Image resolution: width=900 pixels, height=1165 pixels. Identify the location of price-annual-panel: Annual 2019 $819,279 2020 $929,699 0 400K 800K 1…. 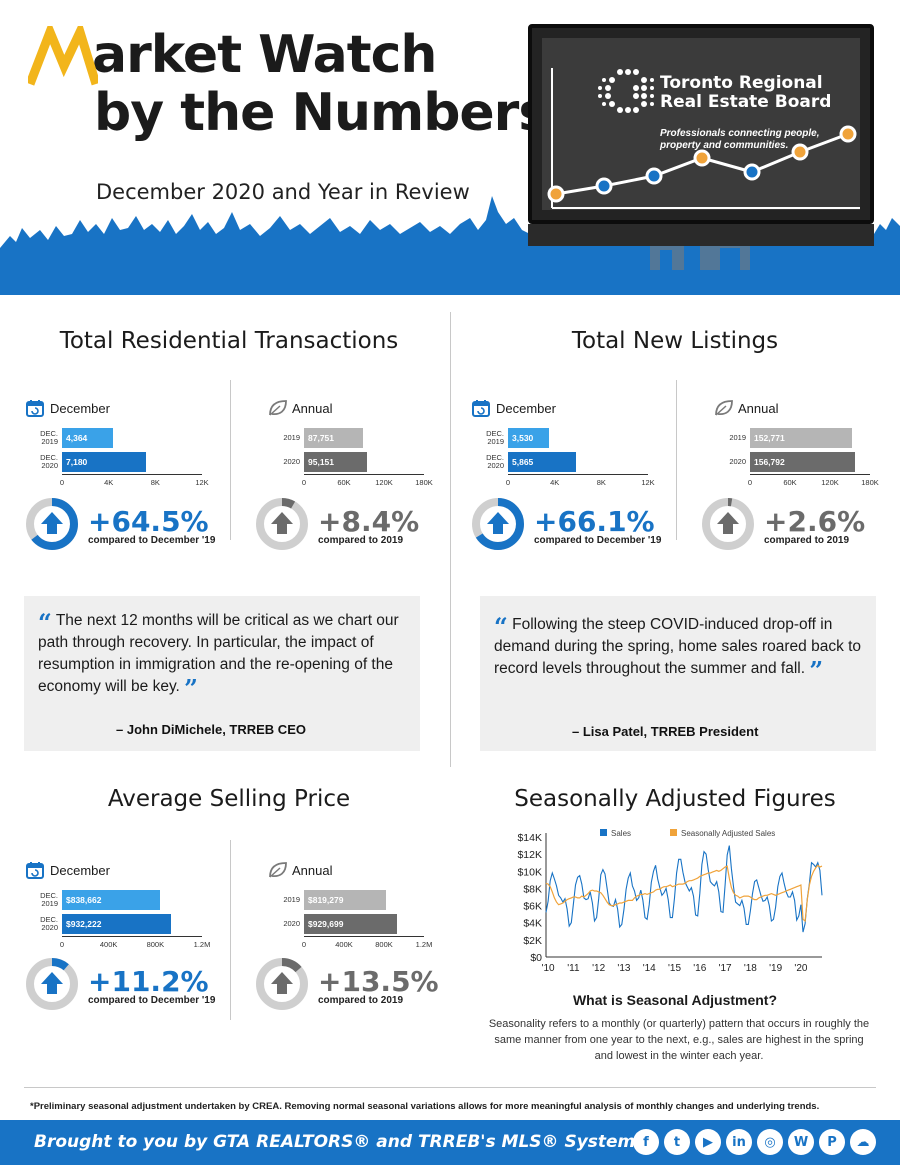
(350, 905).